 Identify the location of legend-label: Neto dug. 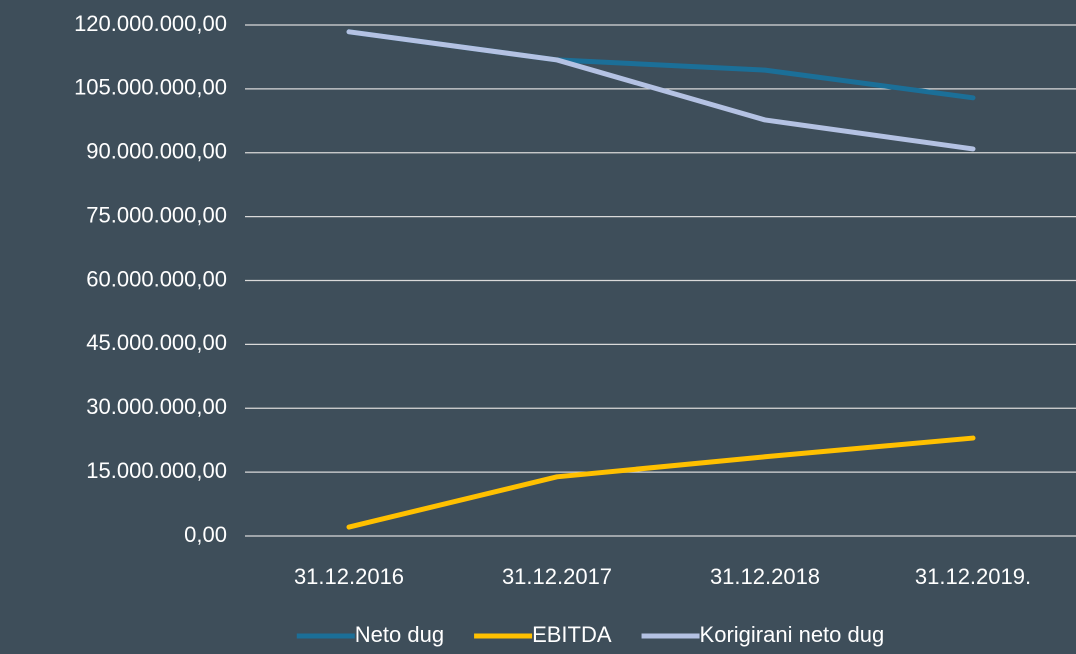
(399, 634).